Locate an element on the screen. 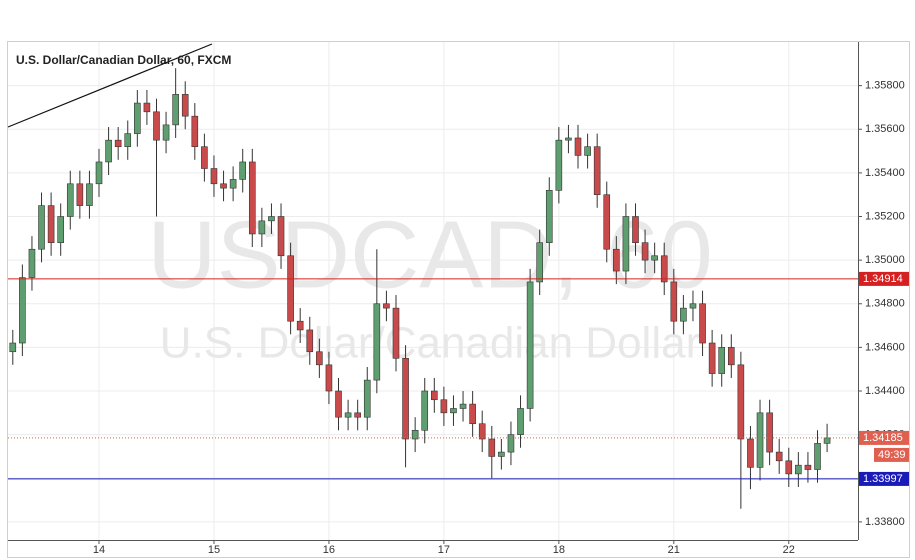 Image resolution: width=915 pixels, height=560 pixels. y-tick-label: 1.34600 is located at coordinates (885, 347).